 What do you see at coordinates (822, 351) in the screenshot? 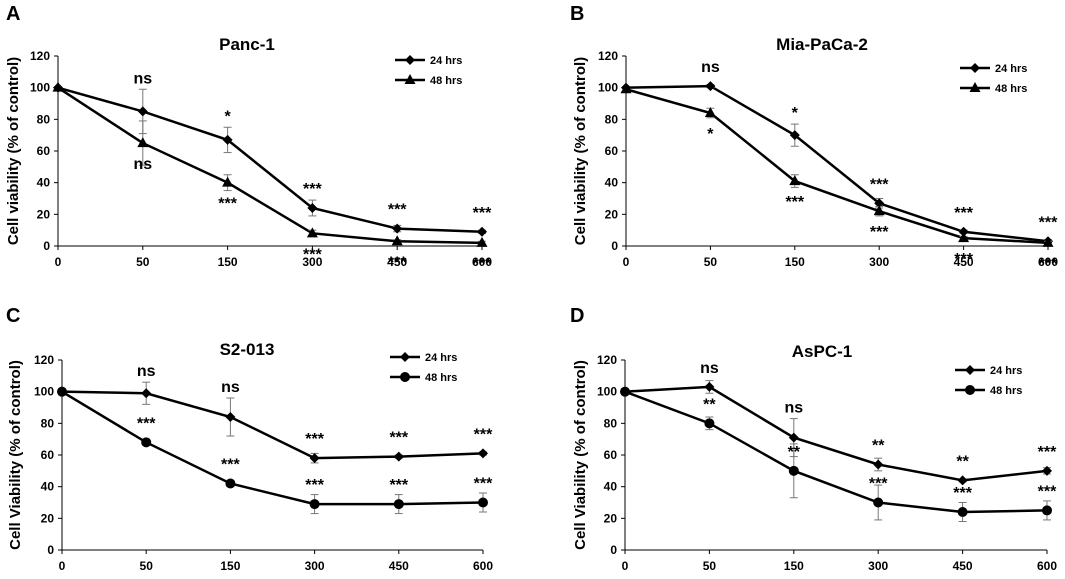
I see `chart-title: AsPC-1` at bounding box center [822, 351].